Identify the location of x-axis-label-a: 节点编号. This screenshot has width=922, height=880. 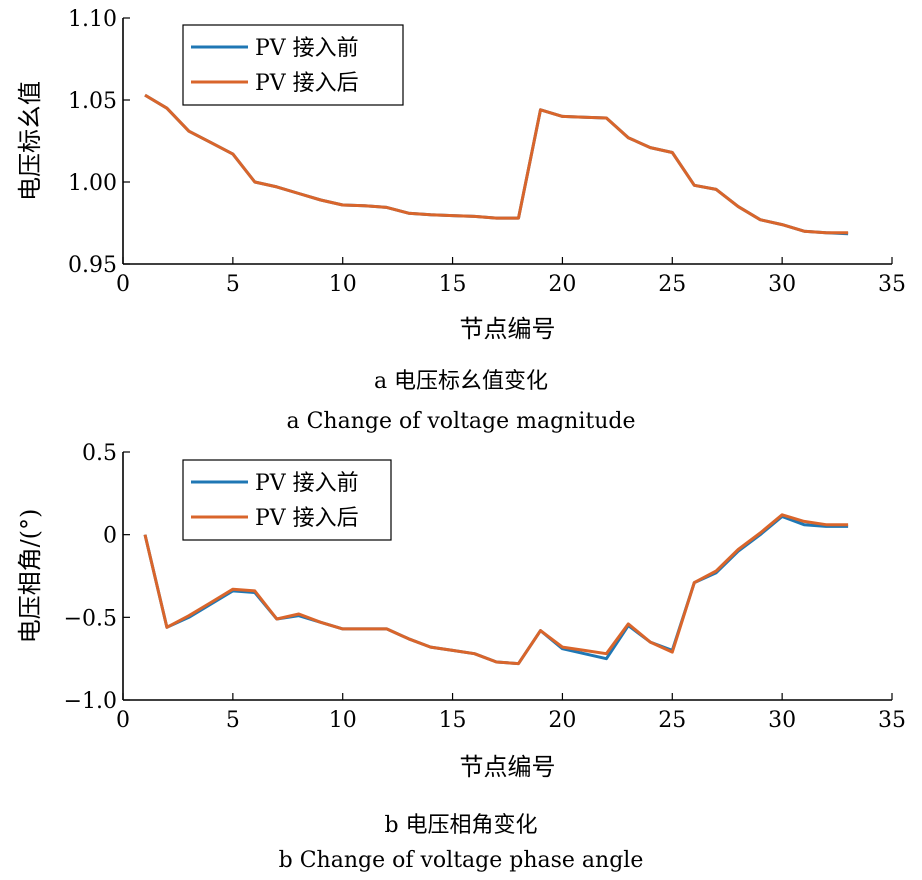
(508, 329).